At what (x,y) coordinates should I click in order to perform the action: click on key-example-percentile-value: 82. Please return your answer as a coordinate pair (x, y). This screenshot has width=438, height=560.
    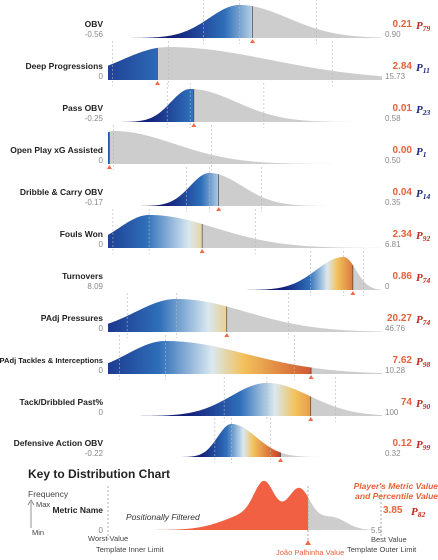
    Looking at the image, I should click on (422, 514).